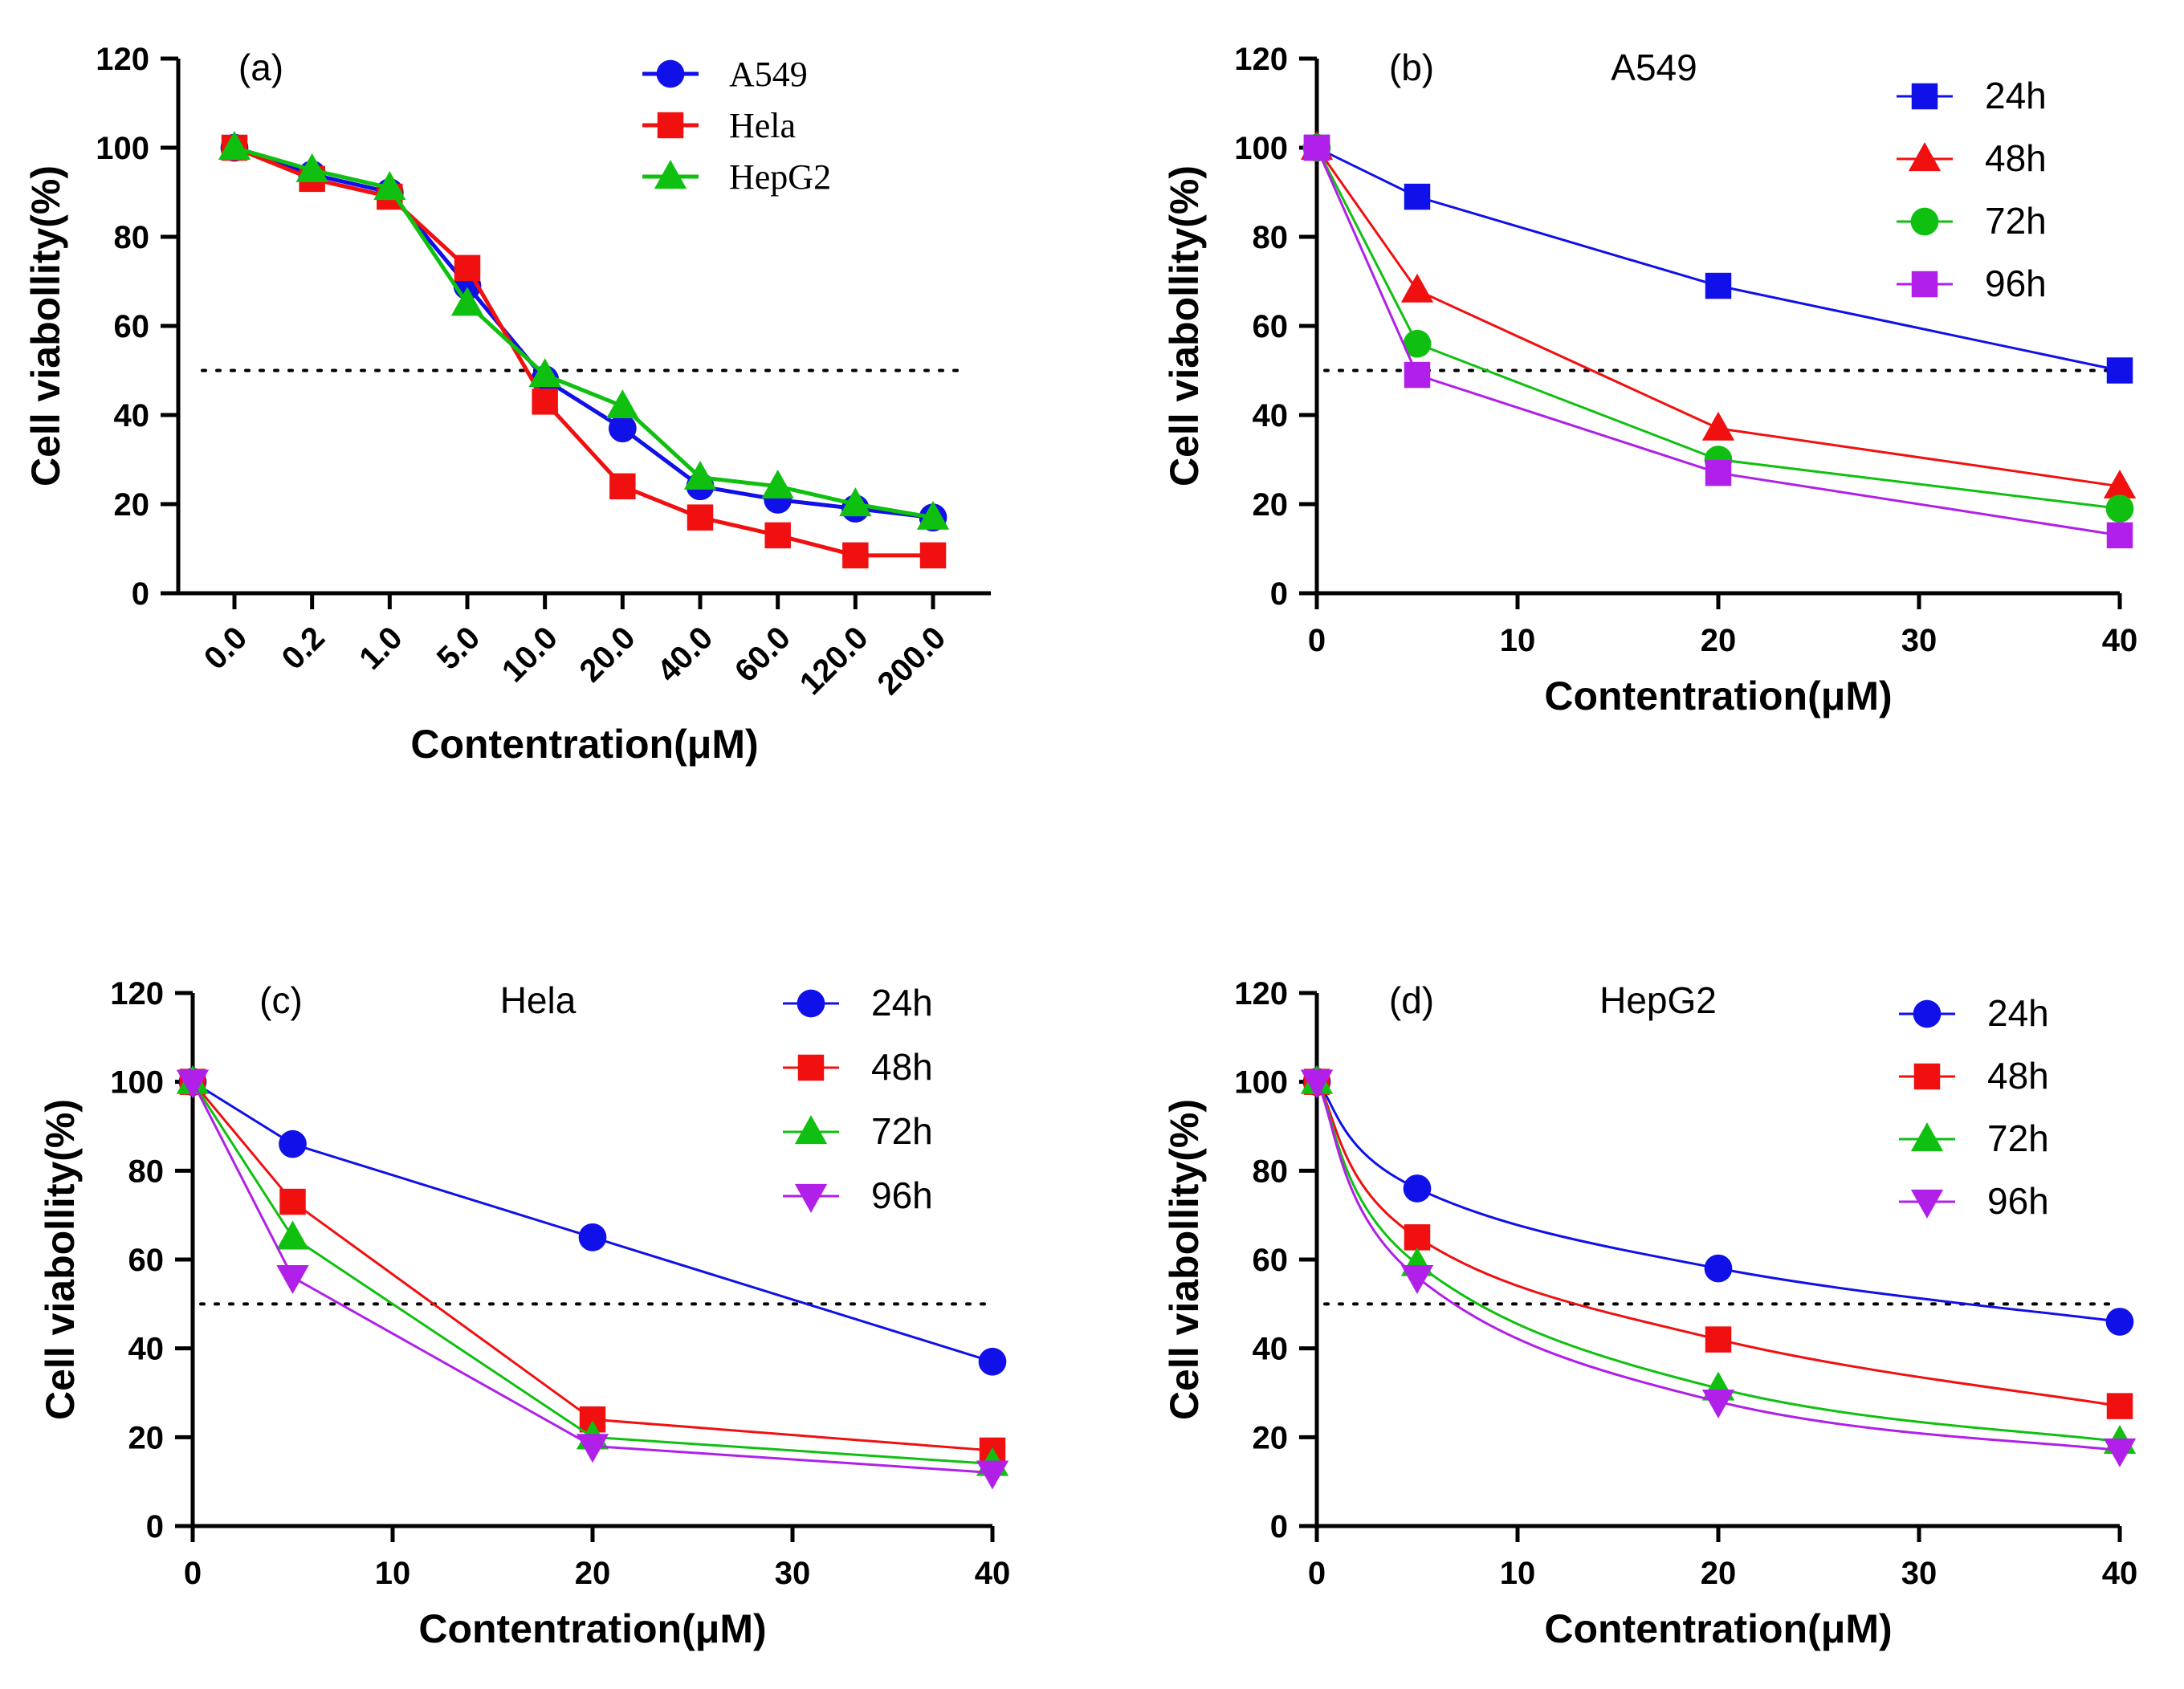 The image size is (2184, 1689). What do you see at coordinates (2016, 158) in the screenshot?
I see `legend-label: 48h` at bounding box center [2016, 158].